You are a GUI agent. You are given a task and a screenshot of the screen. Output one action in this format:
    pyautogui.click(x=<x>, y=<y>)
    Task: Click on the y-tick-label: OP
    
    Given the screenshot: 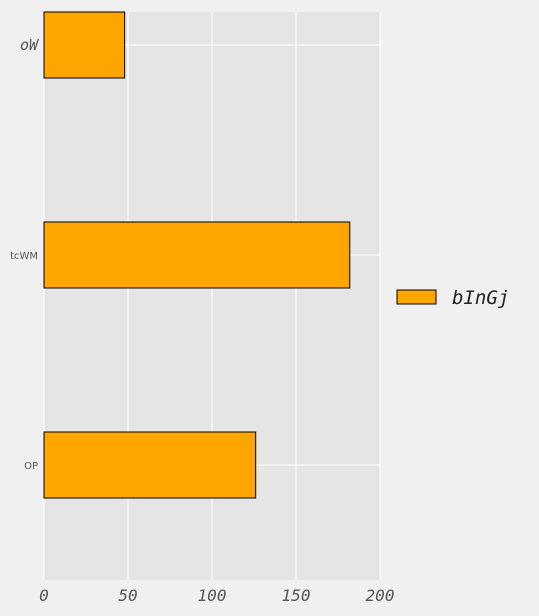 What is the action you would take?
    pyautogui.click(x=31, y=466)
    